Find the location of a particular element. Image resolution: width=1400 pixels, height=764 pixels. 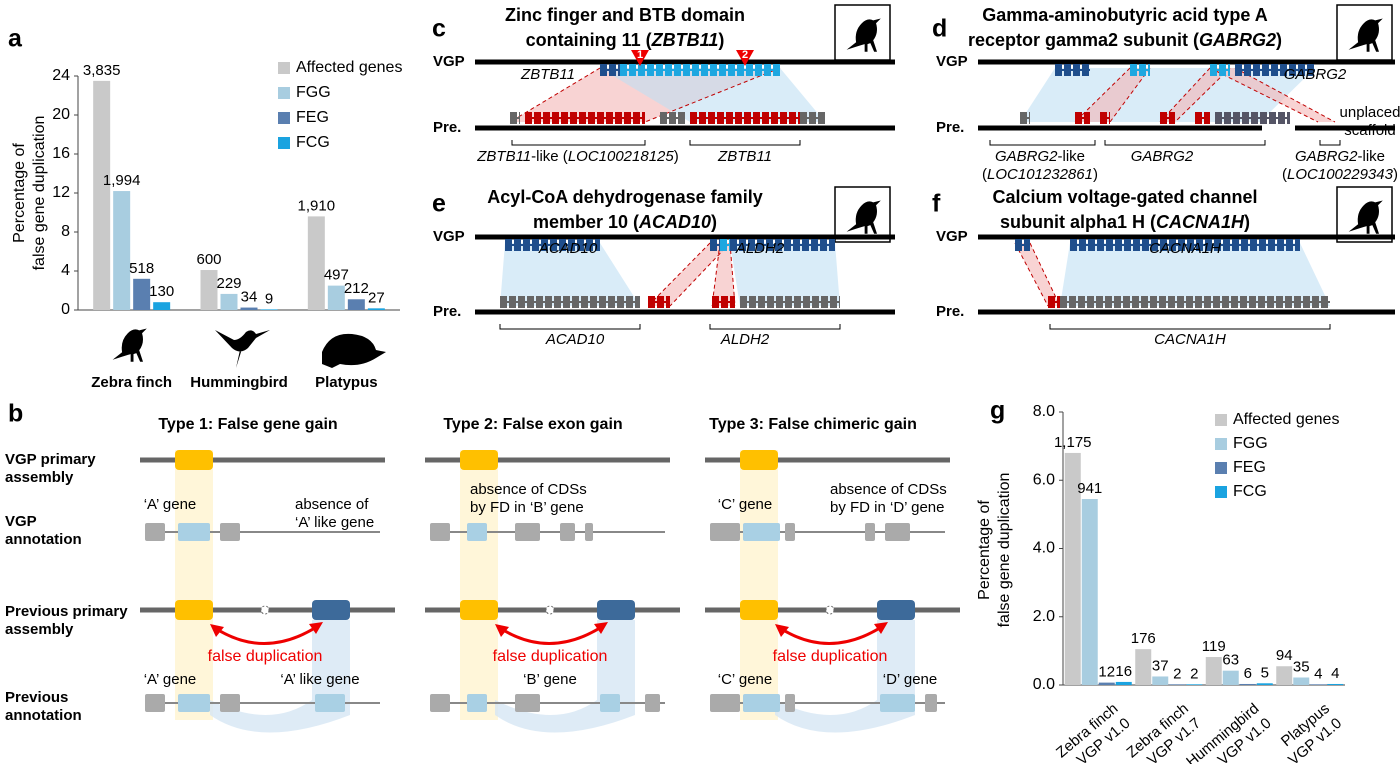

gene-label-part: ( is located at coordinates (1284, 174).